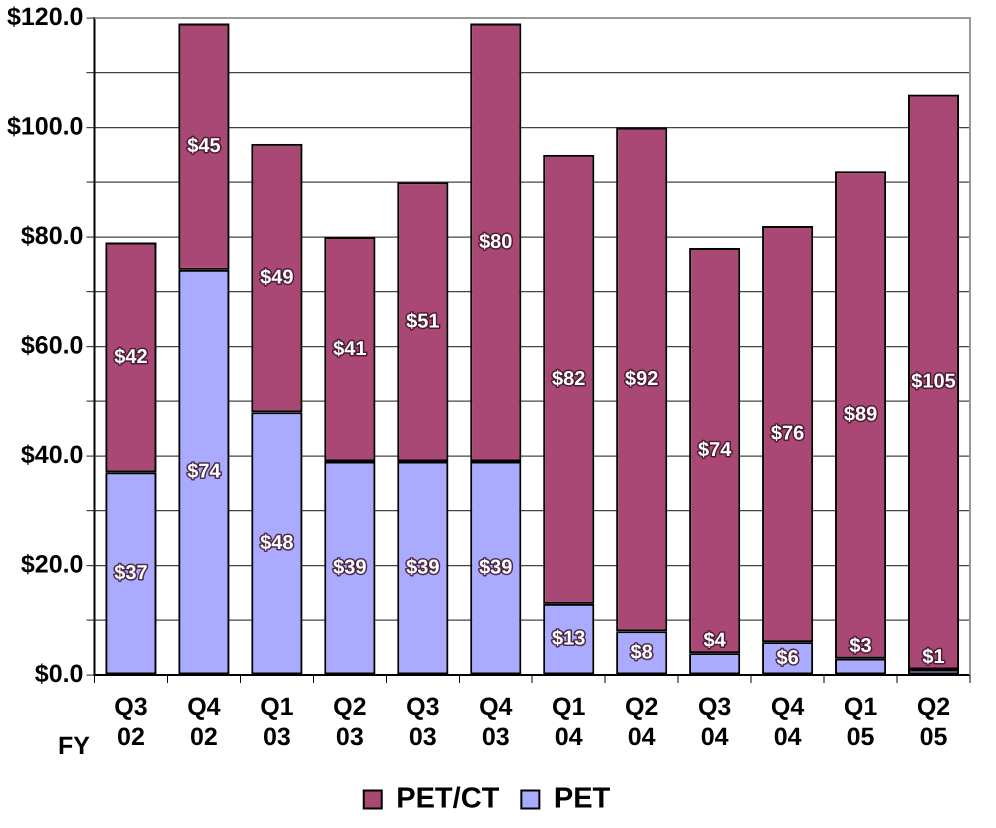 The height and width of the screenshot is (828, 996). What do you see at coordinates (350, 721) in the screenshot?
I see `x-tick-label: Q2 03` at bounding box center [350, 721].